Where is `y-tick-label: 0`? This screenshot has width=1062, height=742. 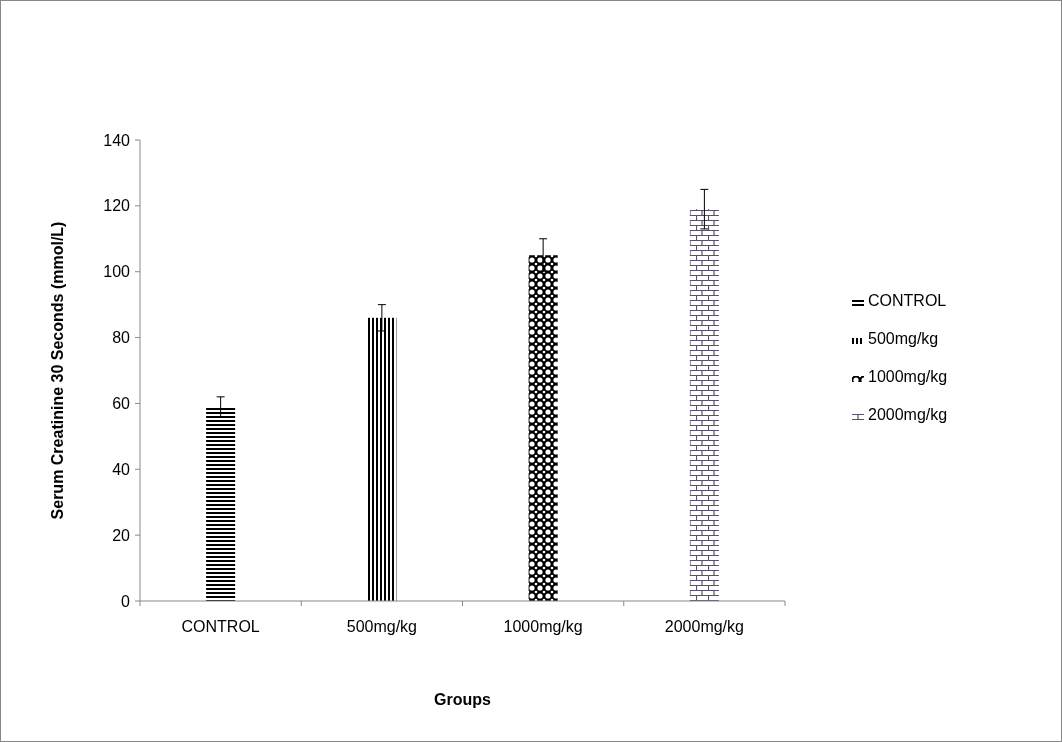
y-tick-label: 0 is located at coordinates (126, 601).